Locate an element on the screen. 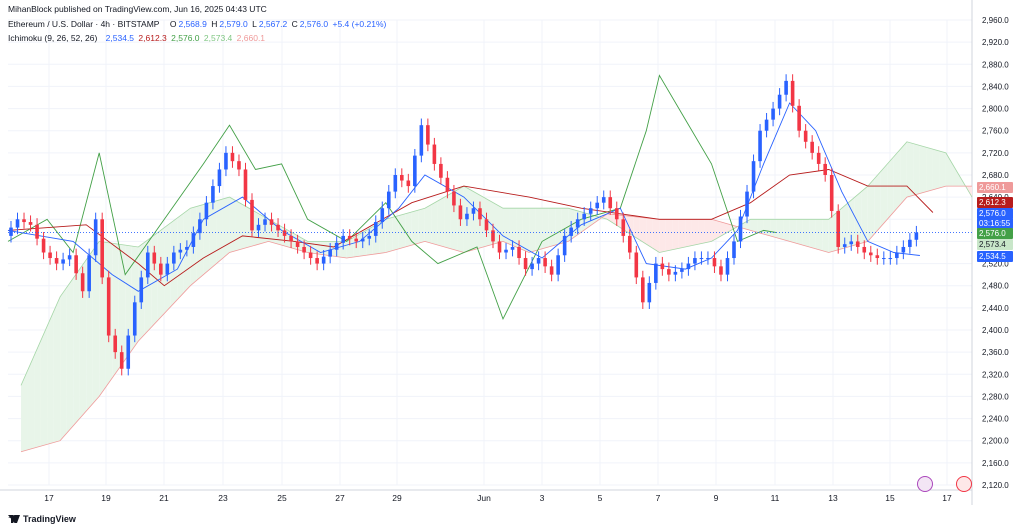 This screenshot has width=1024, height=532. ichimoku-lagging-value: 2,576.0 is located at coordinates (185, 38).